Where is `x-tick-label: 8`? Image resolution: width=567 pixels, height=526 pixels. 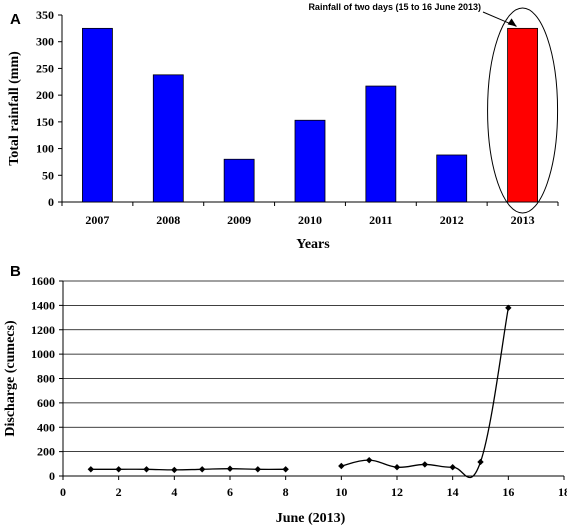 x-tick-label: 8 is located at coordinates (286, 492).